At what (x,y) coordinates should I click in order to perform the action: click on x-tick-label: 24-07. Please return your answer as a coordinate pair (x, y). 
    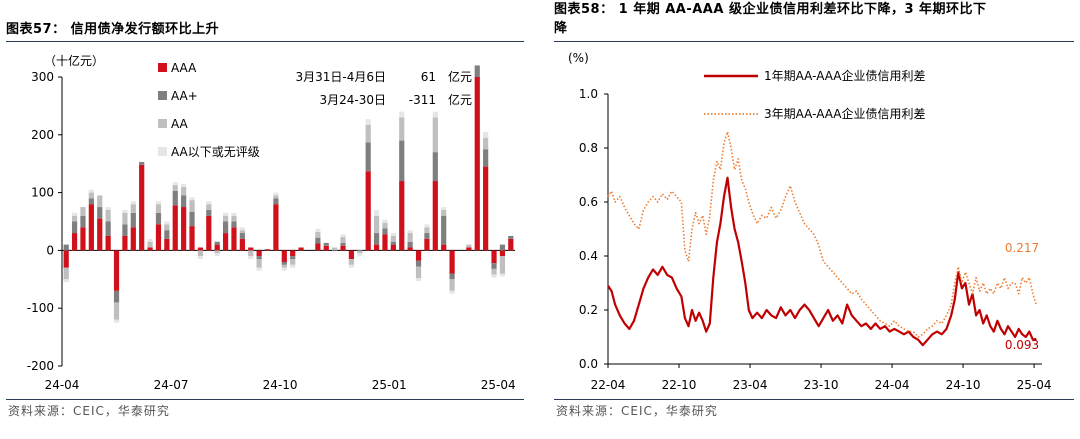
    Looking at the image, I should click on (171, 385).